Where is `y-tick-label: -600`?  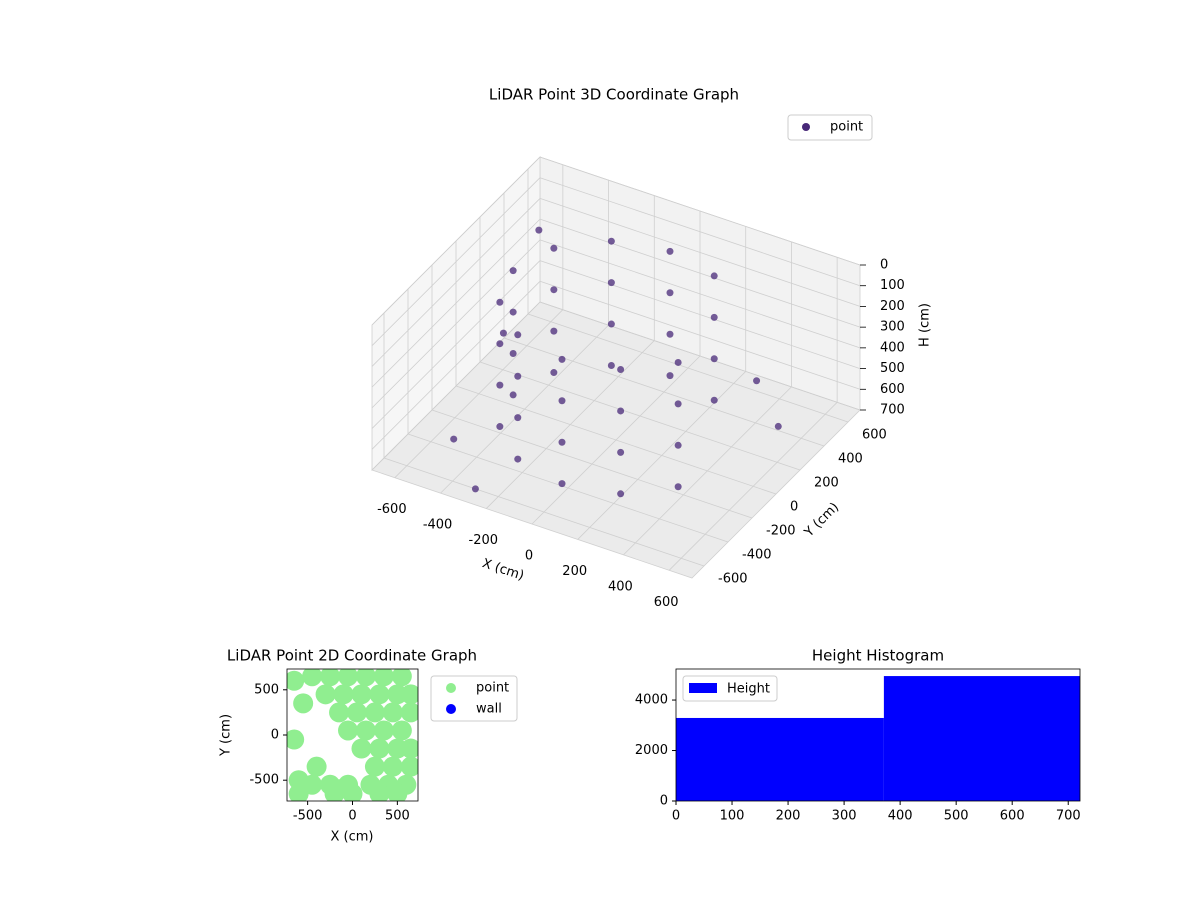 y-tick-label: -600 is located at coordinates (733, 579).